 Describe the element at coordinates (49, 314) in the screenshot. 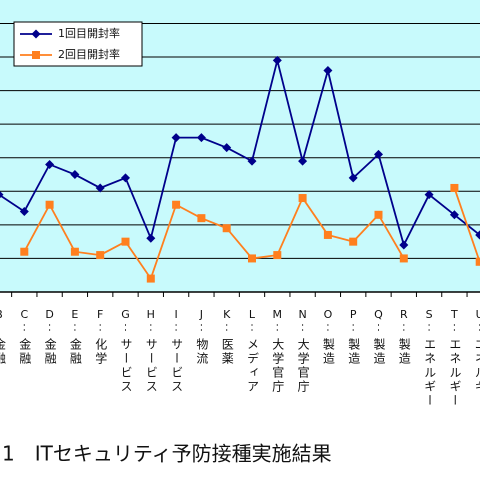

I see `x-tick-label: D` at that location.